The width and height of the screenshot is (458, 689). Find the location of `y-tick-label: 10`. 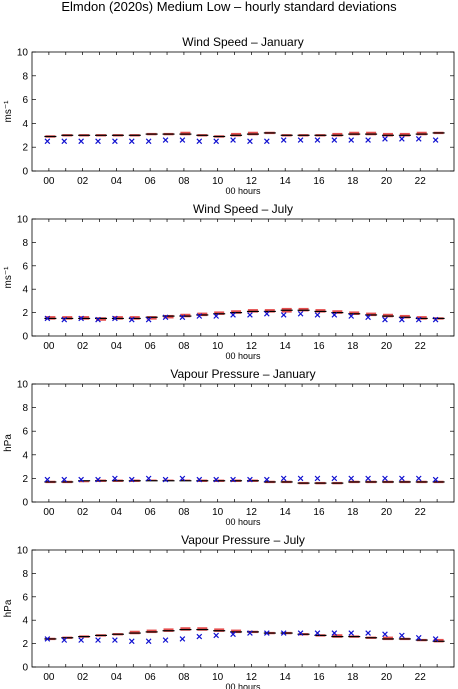

y-tick-label: 10 is located at coordinates (23, 53).